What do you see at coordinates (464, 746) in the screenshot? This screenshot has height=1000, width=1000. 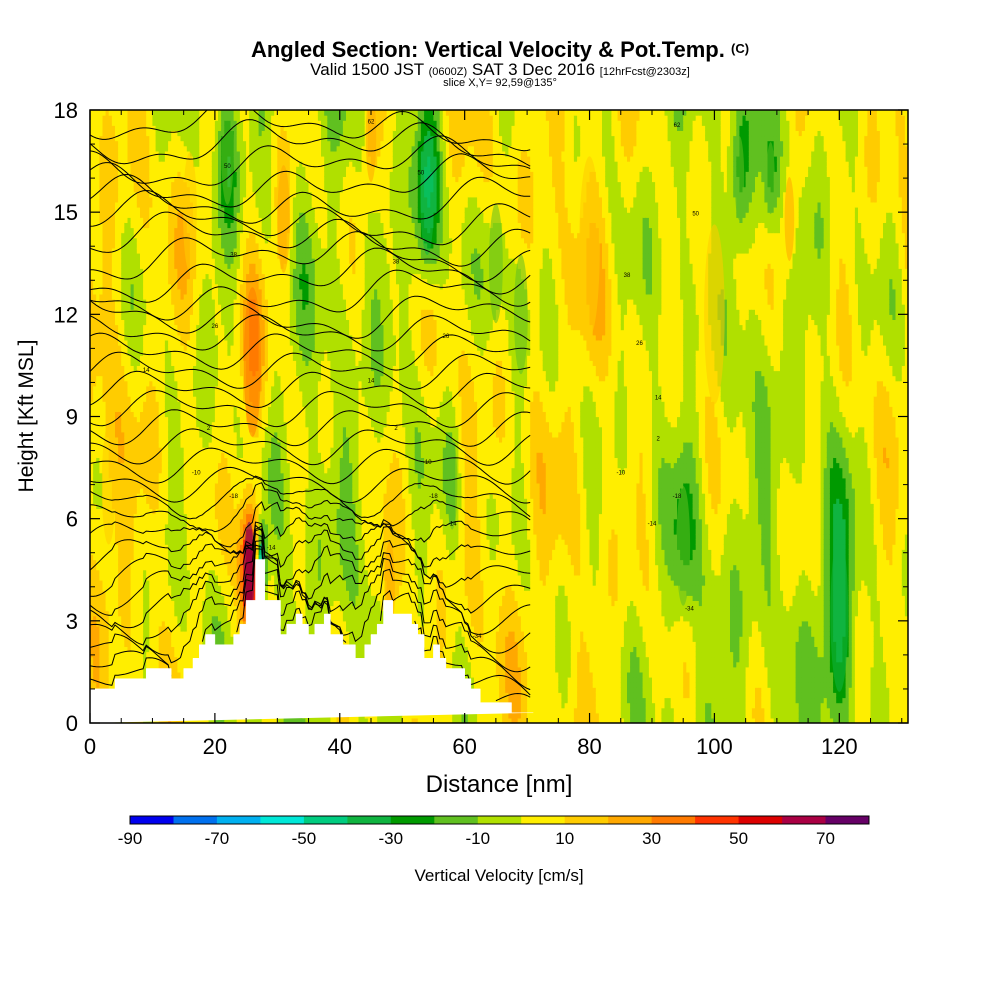 I see `x-tick-label: 60` at bounding box center [464, 746].